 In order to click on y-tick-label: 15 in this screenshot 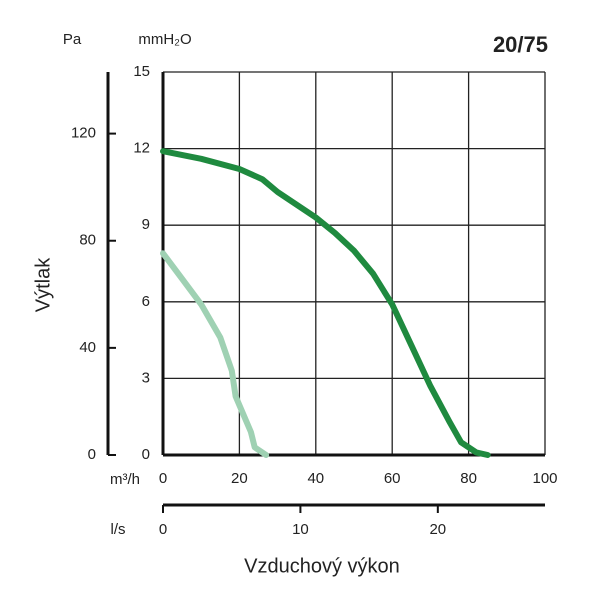, I will do `click(141, 71)`.